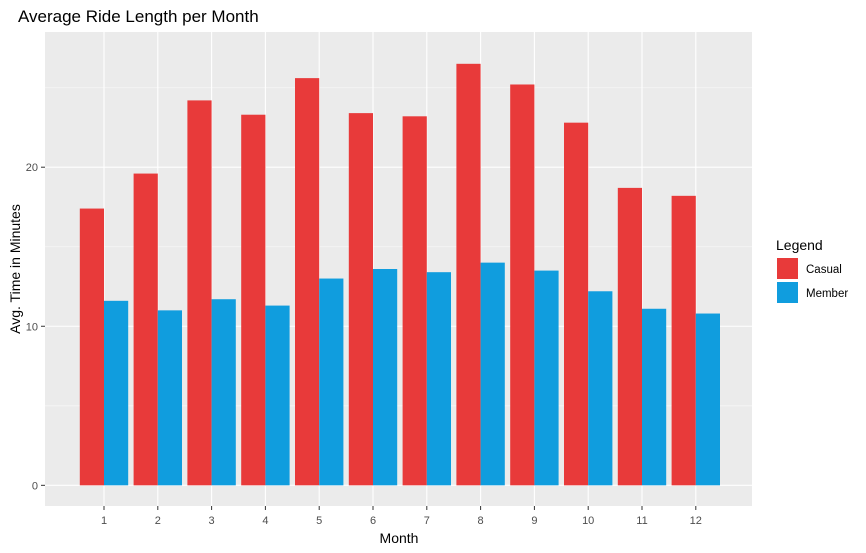 This screenshot has height=553, width=866. Describe the element at coordinates (32, 327) in the screenshot. I see `y-tick-label: 10` at that location.